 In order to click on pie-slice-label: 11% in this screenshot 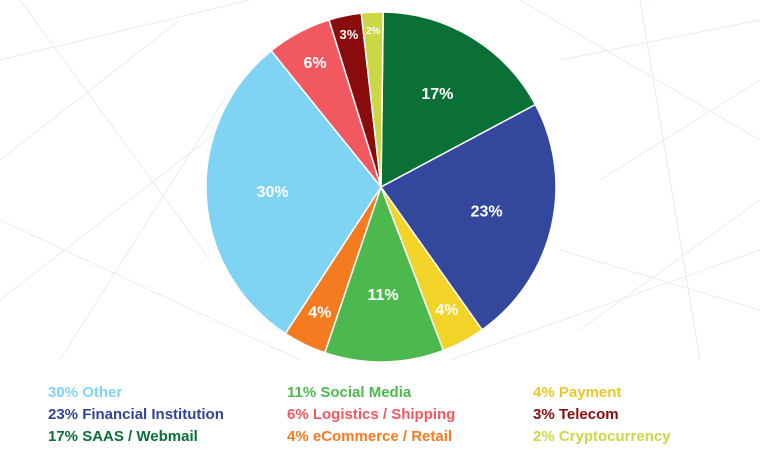, I will do `click(382, 295)`.